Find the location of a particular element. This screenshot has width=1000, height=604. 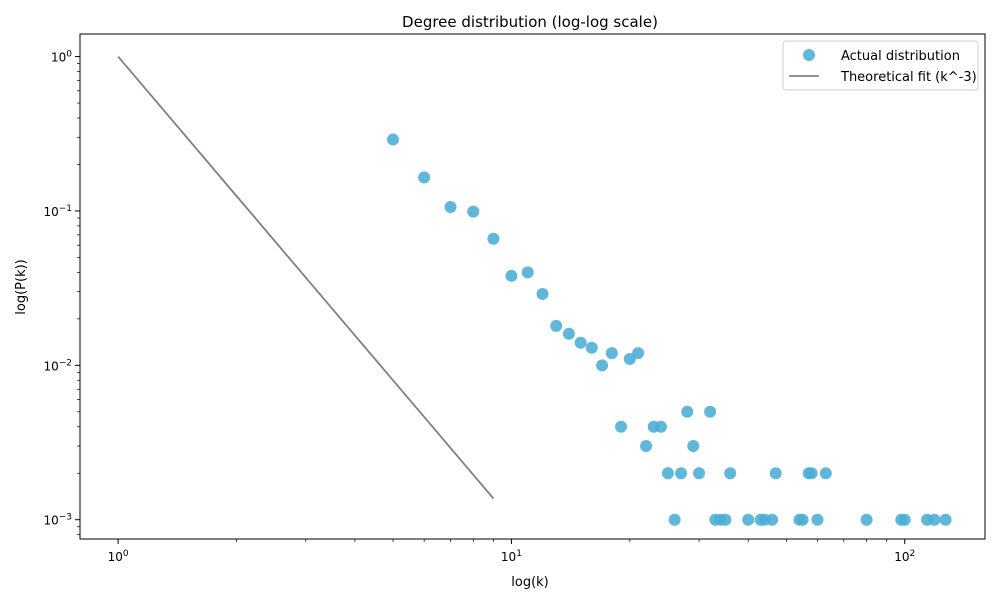

chart-title: Degree distribution (log-log scale) is located at coordinates (530, 22).